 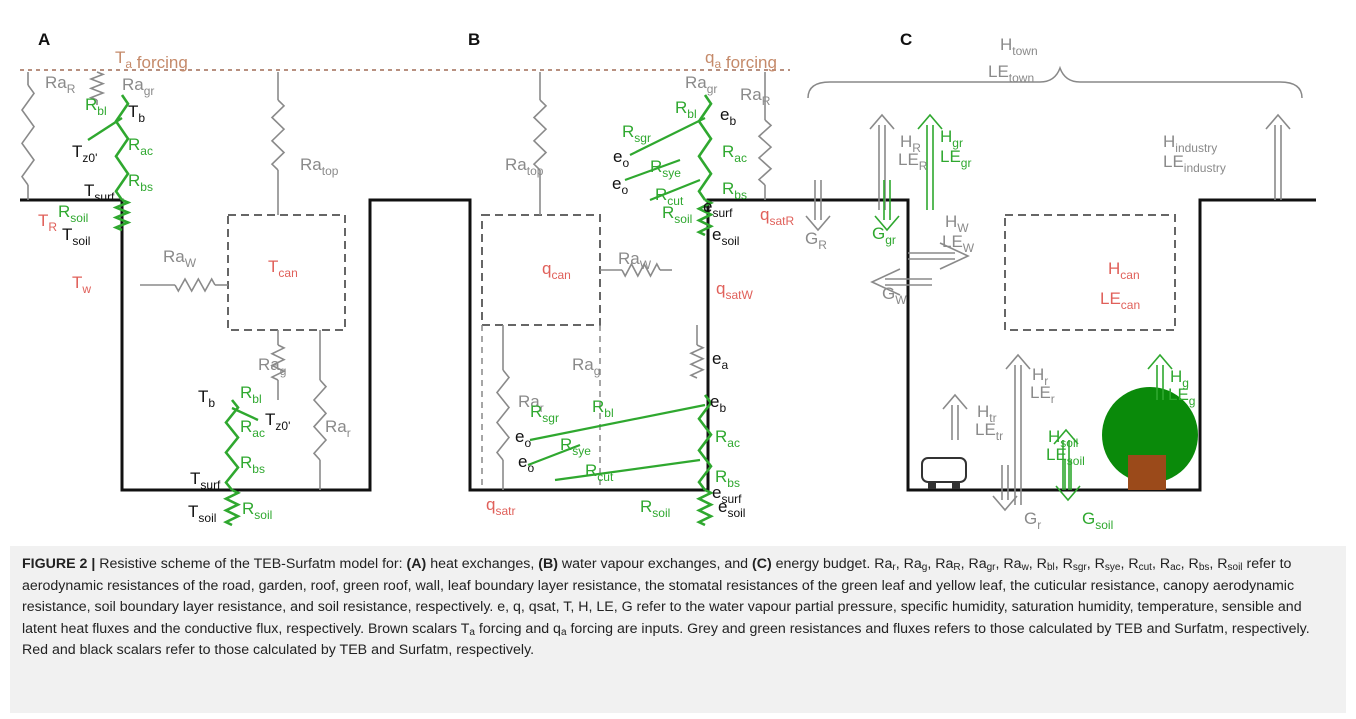 What do you see at coordinates (140, 146) in the screenshot?
I see `label: Rac` at bounding box center [140, 146].